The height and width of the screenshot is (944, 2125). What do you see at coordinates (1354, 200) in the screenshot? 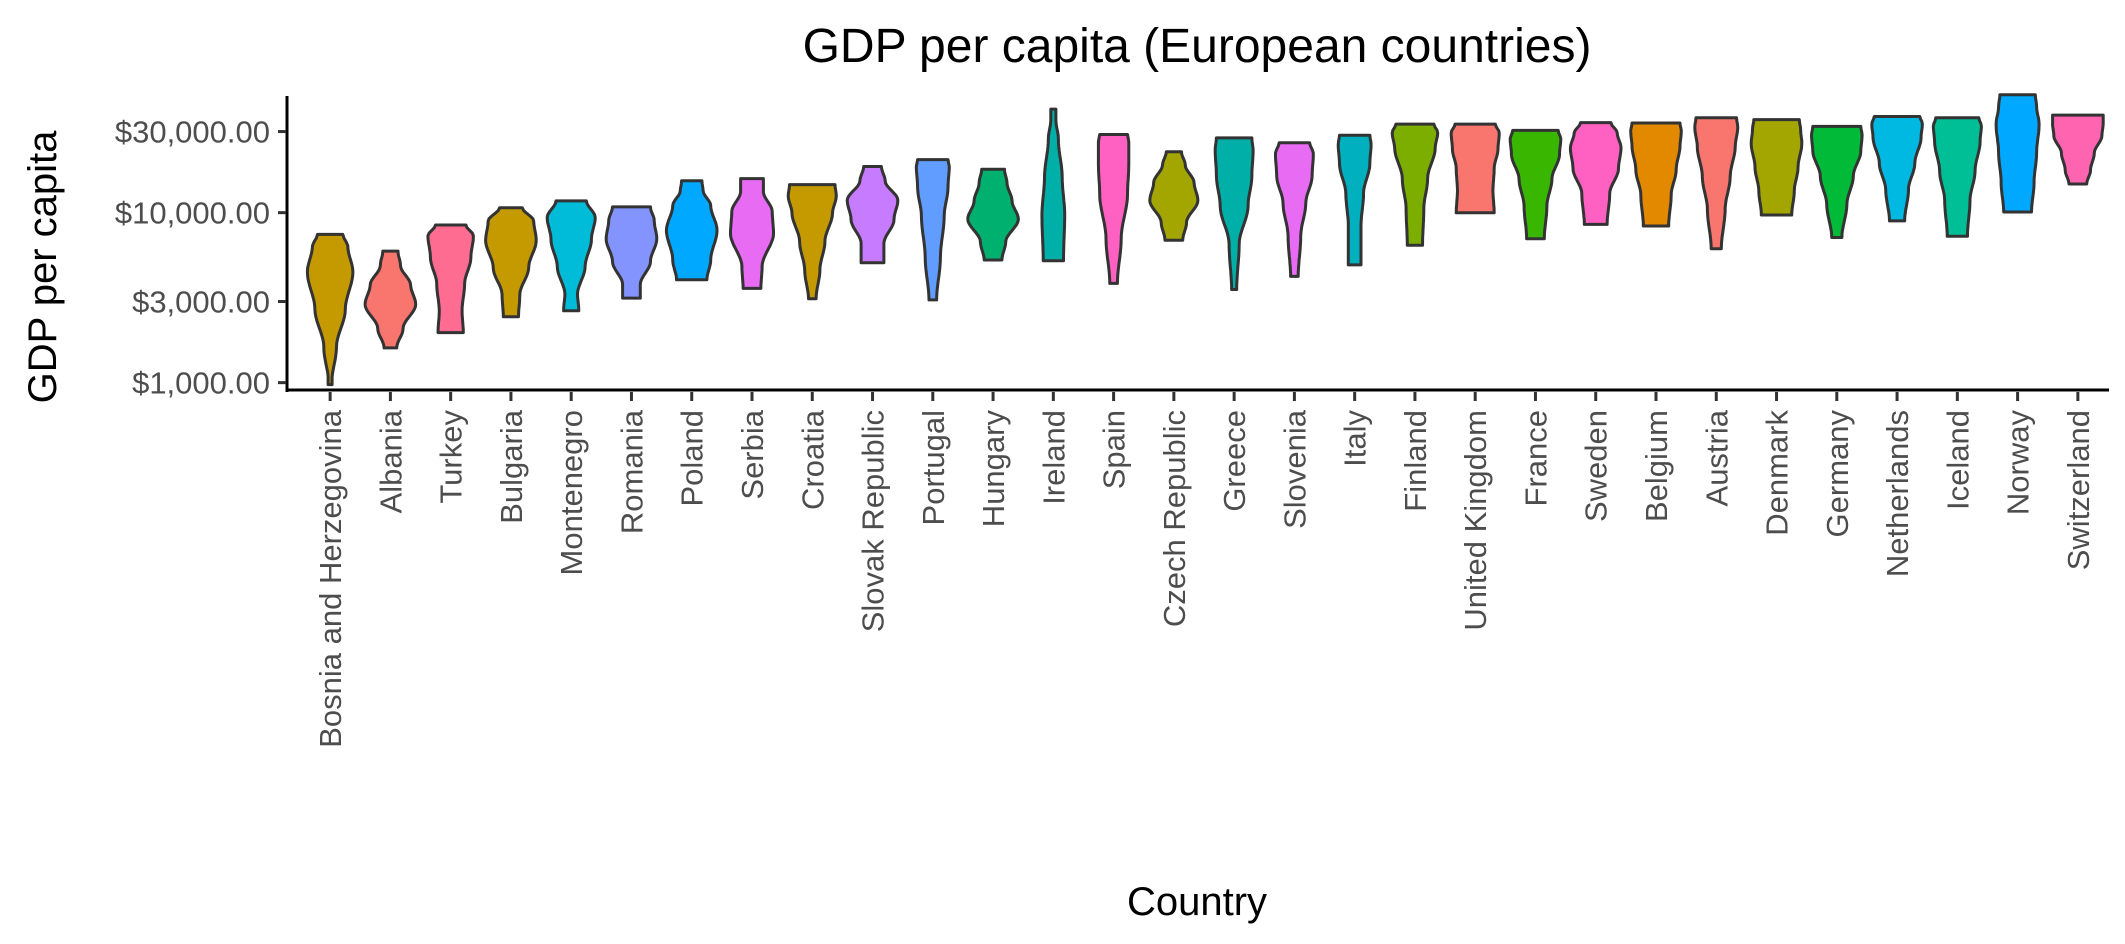
I see `violin-italy` at bounding box center [1354, 200].